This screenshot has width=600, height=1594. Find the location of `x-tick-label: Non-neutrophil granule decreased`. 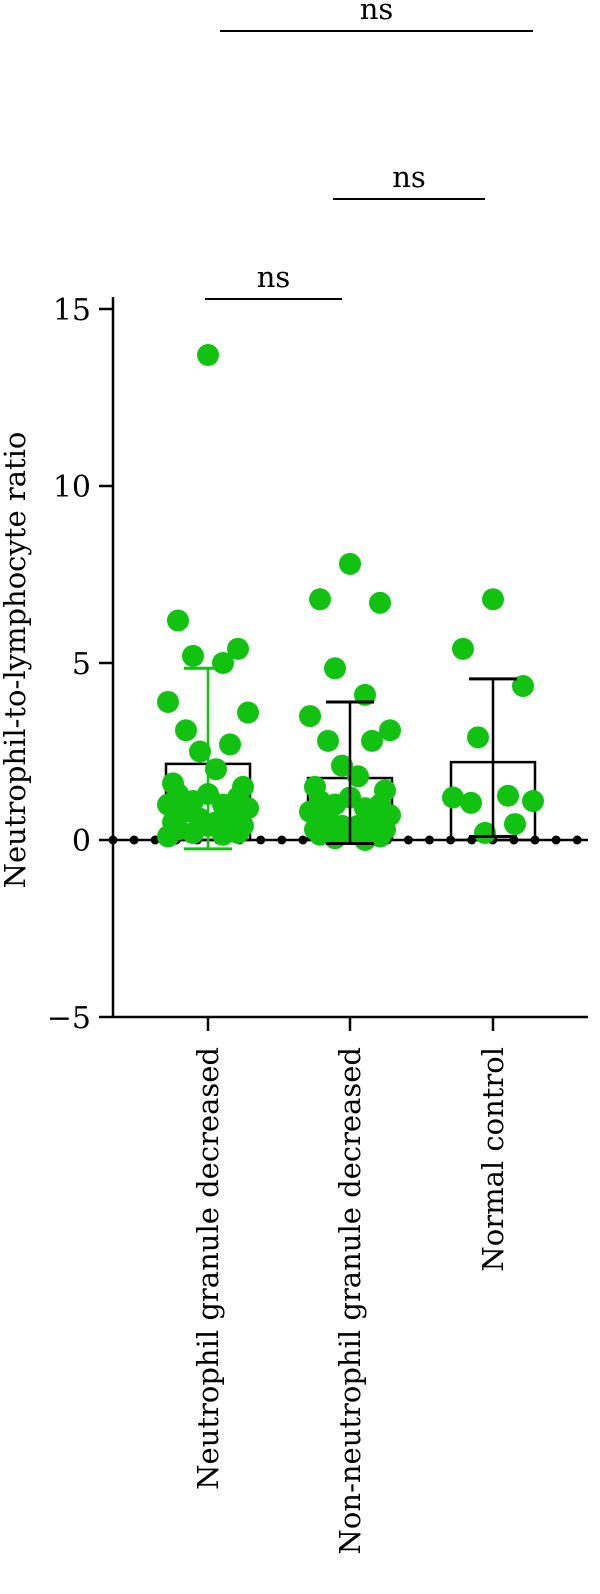

x-tick-label: Non-neutrophil granule decreased is located at coordinates (350, 1300).